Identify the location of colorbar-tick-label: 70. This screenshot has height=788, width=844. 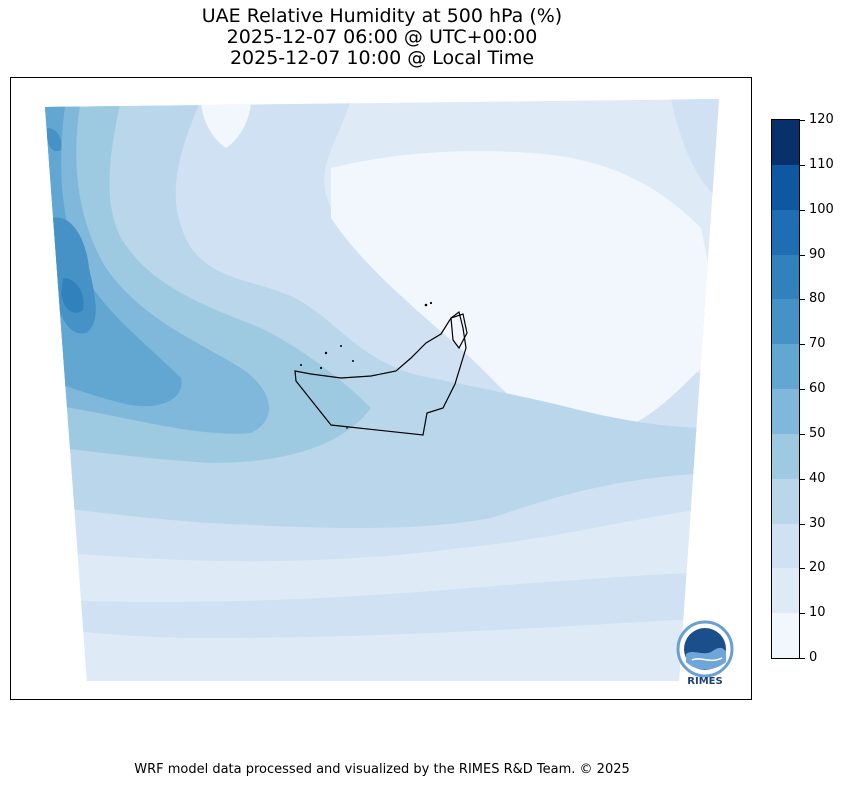
(817, 344).